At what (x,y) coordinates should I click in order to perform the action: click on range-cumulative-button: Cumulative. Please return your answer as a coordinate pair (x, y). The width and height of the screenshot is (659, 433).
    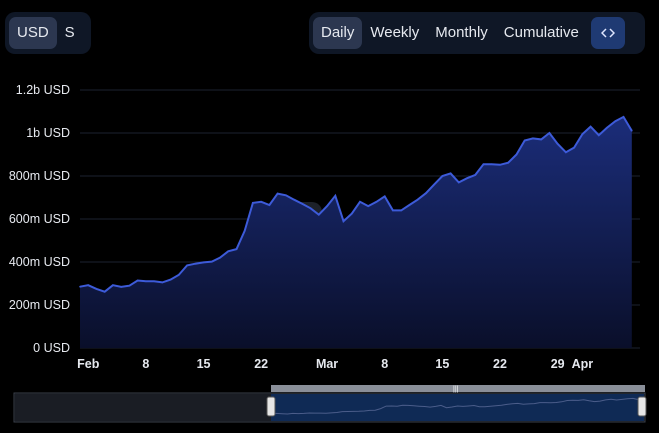
    Looking at the image, I should click on (541, 32).